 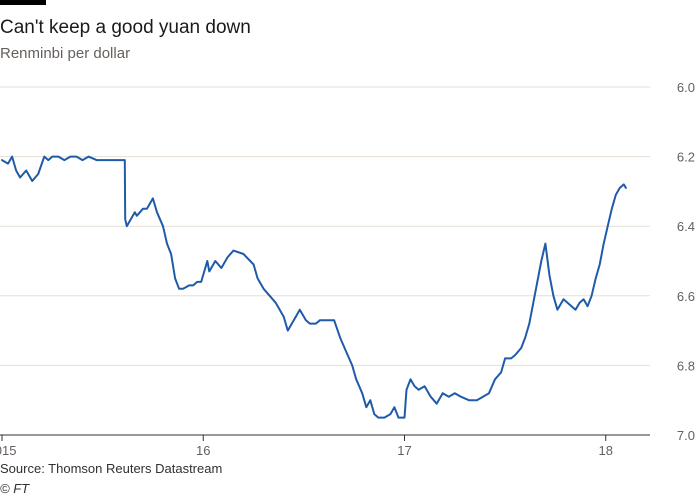 What do you see at coordinates (203, 450) in the screenshot?
I see `x-tick-label: 16` at bounding box center [203, 450].